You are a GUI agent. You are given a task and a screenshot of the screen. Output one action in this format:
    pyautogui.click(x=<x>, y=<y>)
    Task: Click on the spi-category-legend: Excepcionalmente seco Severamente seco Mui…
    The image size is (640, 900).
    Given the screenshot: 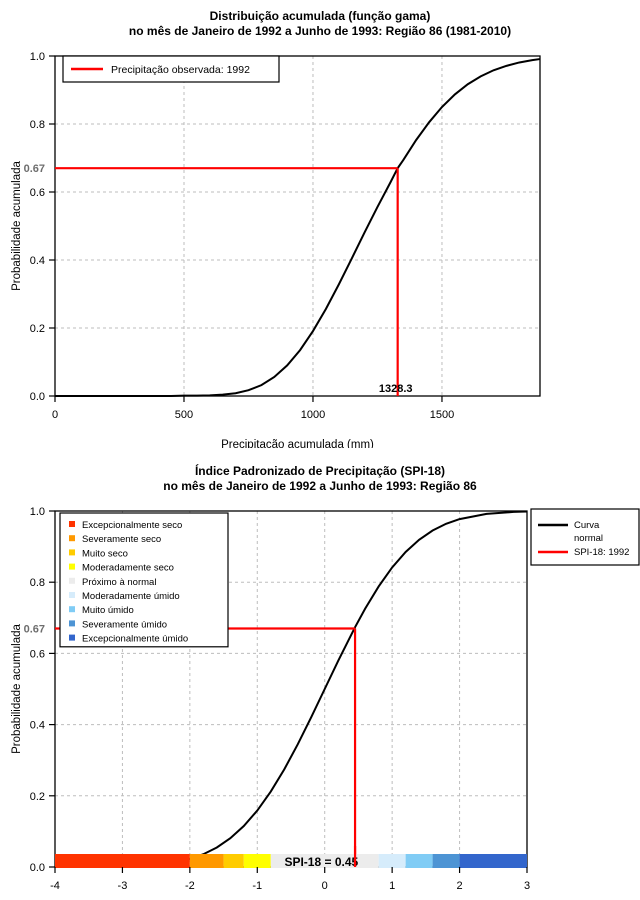 What is the action you would take?
    pyautogui.click(x=144, y=580)
    